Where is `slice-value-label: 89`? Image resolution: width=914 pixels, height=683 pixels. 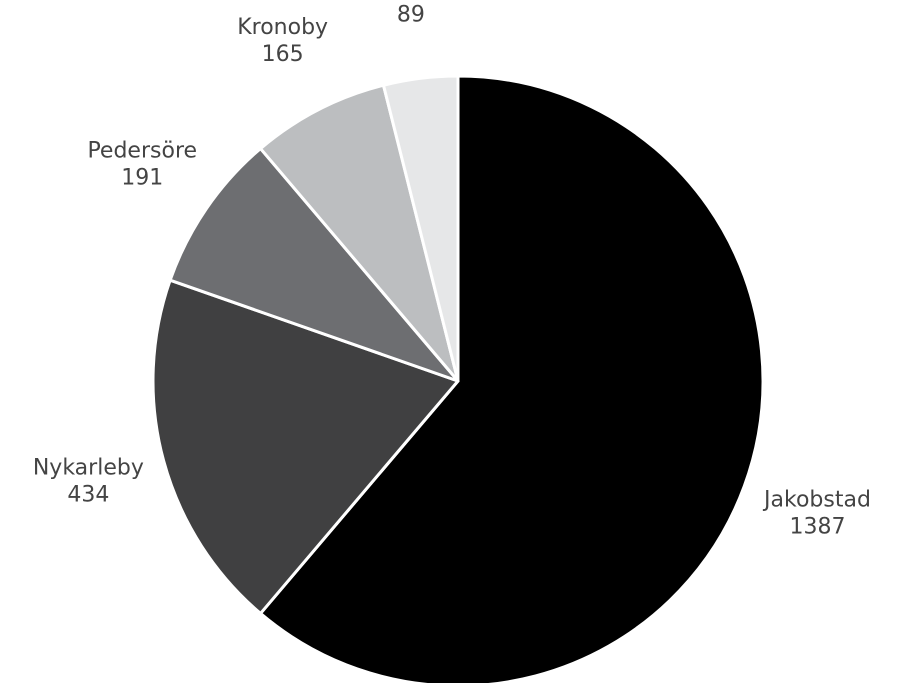
slice-value-label: 89 is located at coordinates (411, 14).